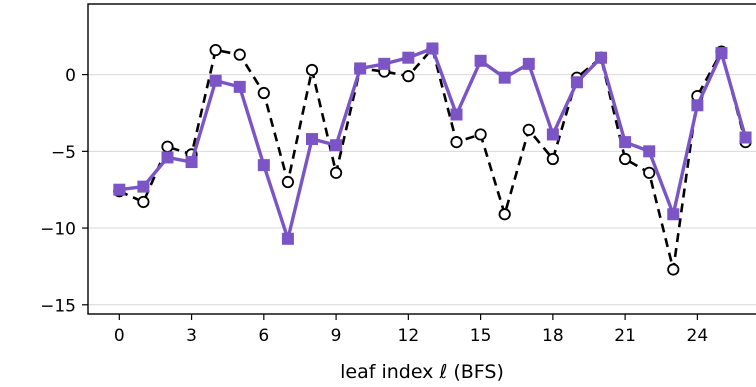  I want to click on y-tick-label: 0, so click(70, 76).